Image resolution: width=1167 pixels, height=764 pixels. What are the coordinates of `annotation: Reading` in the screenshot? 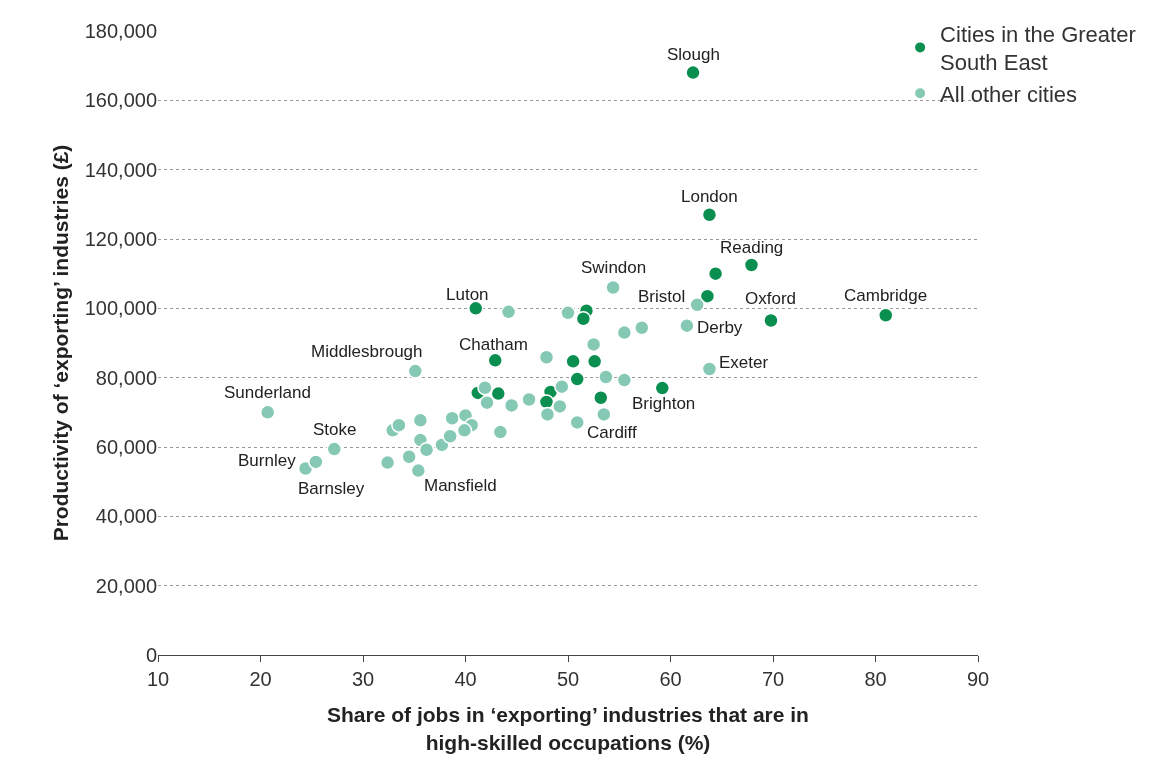 It's located at (752, 247).